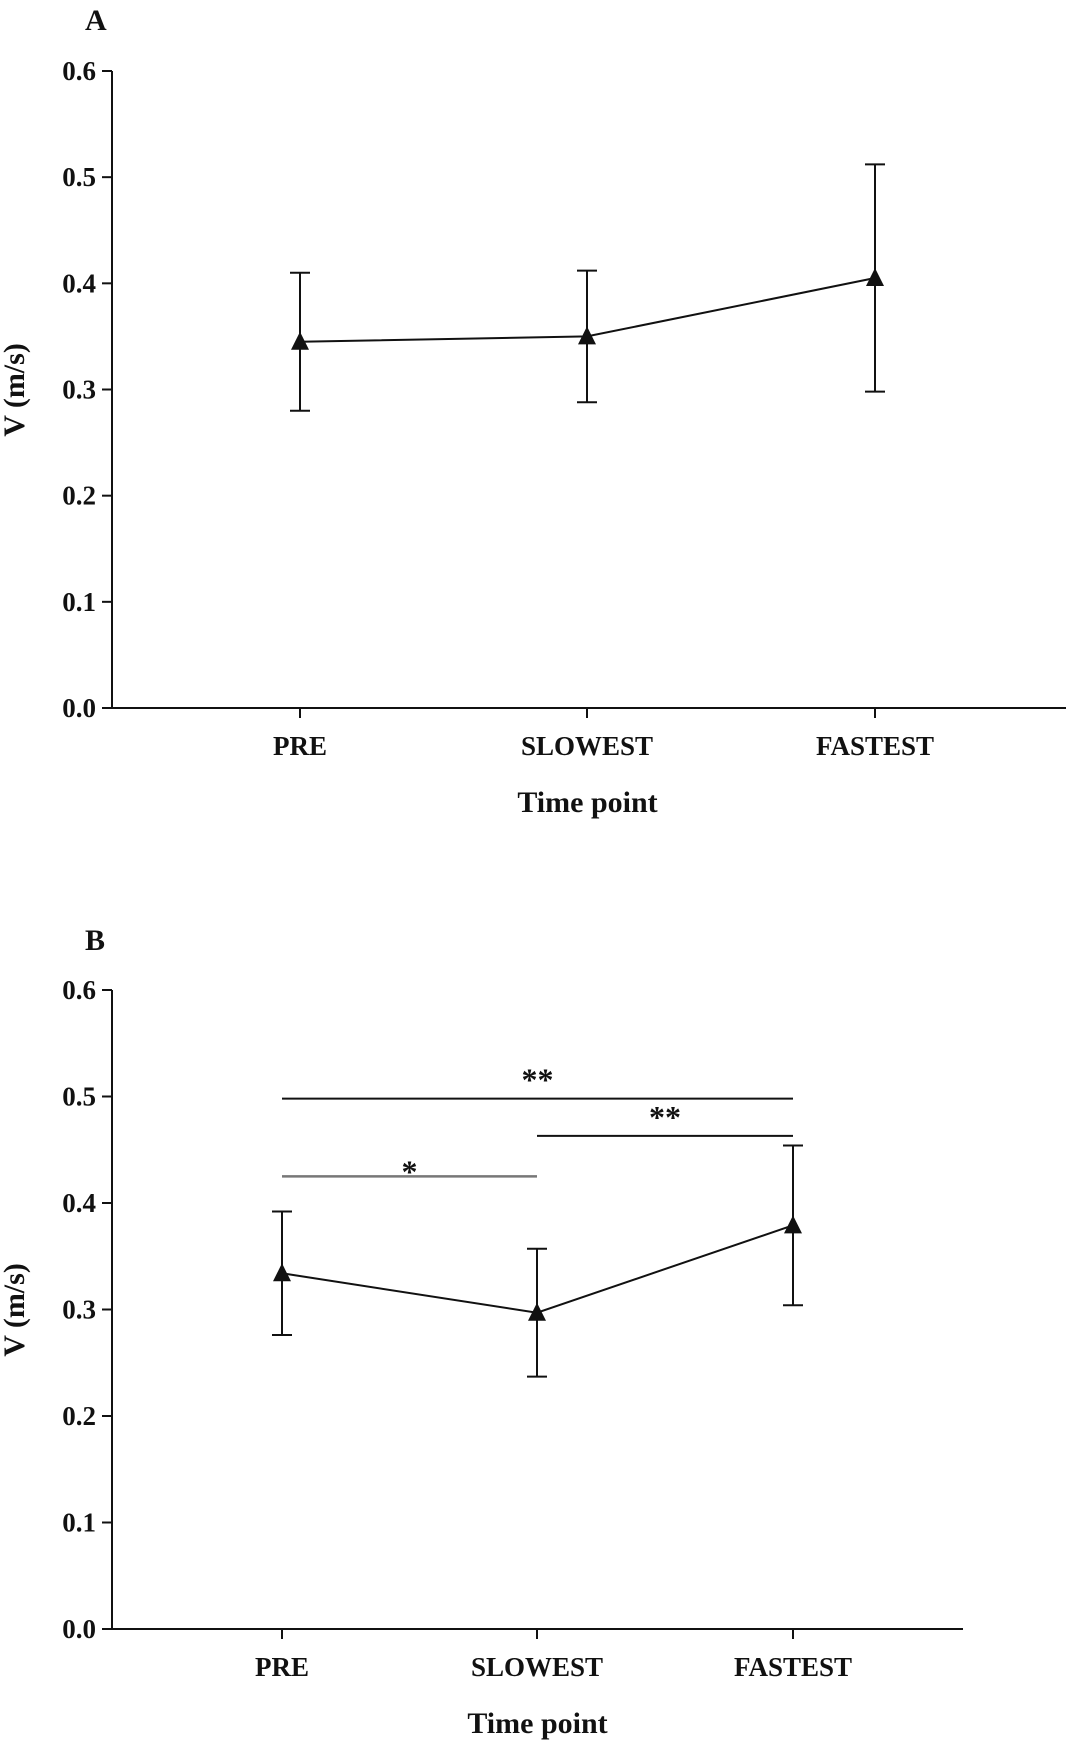 The width and height of the screenshot is (1069, 1744). I want to click on significance-label: *, so click(410, 1171).